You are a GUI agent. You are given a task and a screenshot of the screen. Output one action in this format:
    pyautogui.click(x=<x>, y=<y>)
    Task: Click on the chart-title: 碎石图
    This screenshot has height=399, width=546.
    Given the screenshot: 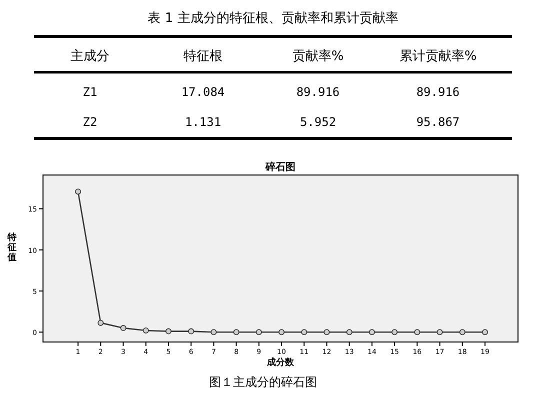 What is the action you would take?
    pyautogui.click(x=280, y=167)
    